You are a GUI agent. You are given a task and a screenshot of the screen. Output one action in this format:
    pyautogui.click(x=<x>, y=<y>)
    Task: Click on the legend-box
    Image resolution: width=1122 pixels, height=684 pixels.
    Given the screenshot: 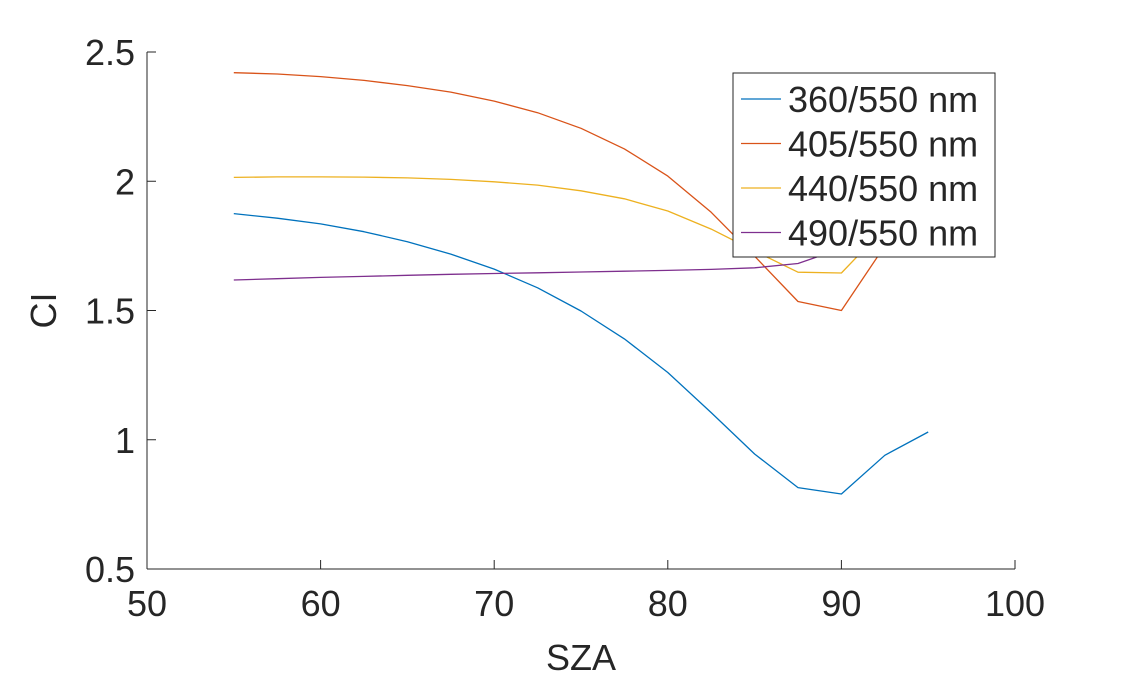 What is the action you would take?
    pyautogui.click(x=864, y=165)
    